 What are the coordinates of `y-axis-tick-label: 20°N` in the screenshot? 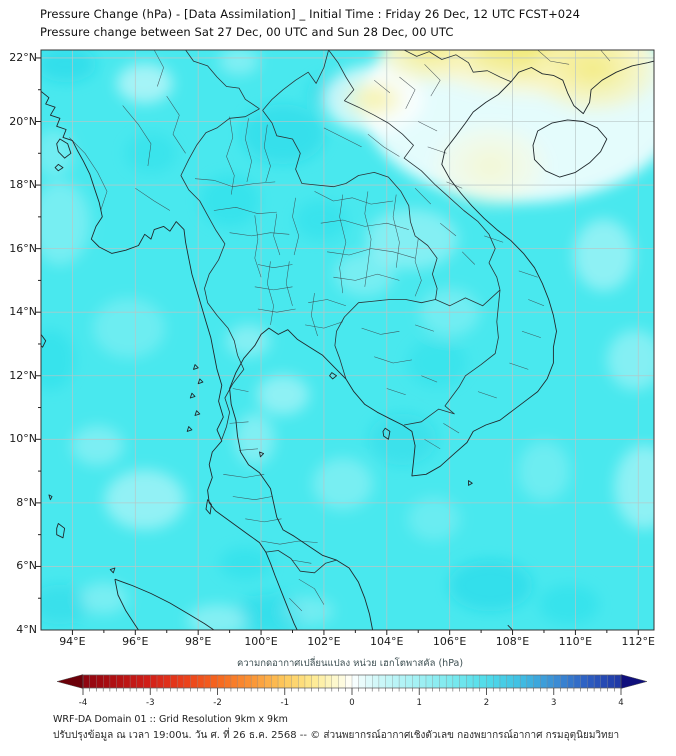 It's located at (23, 121).